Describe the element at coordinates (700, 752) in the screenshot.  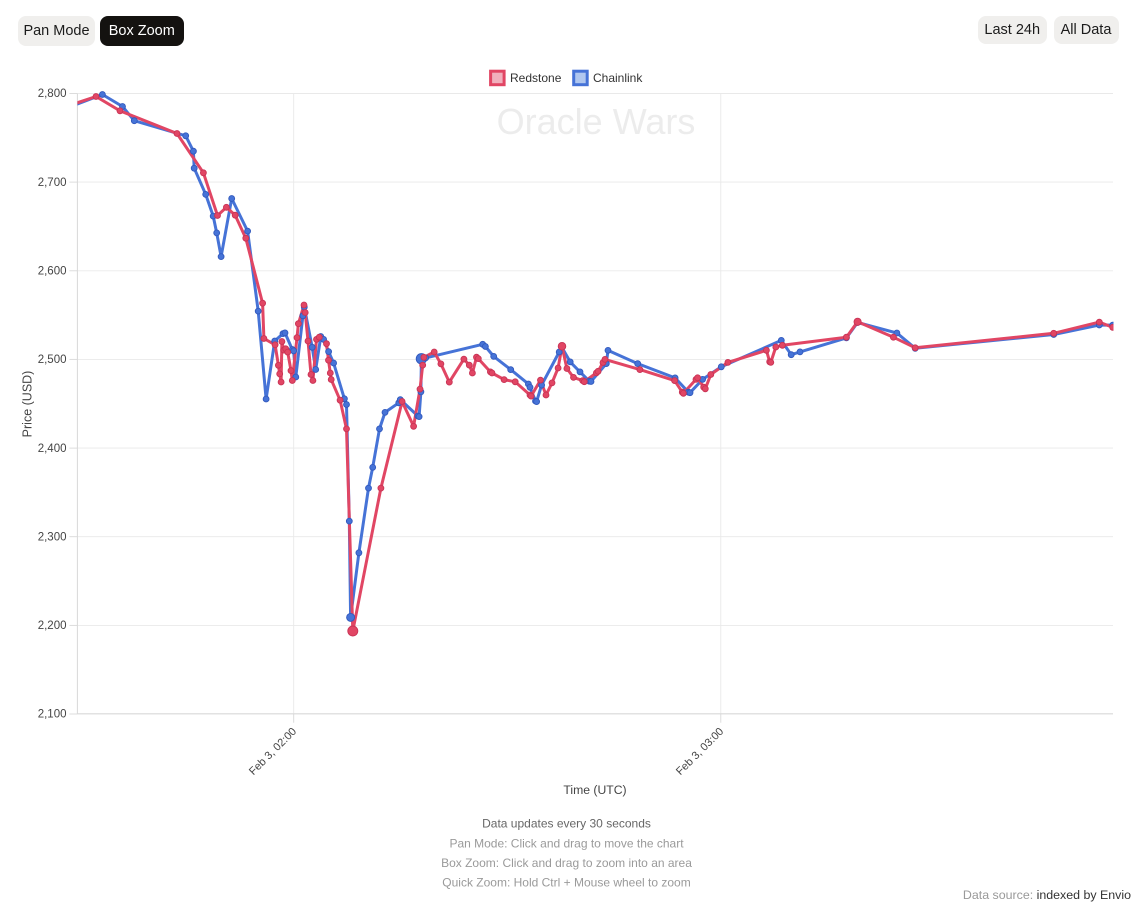
I see `svg-text: Feb 3, 03:00` at that location.